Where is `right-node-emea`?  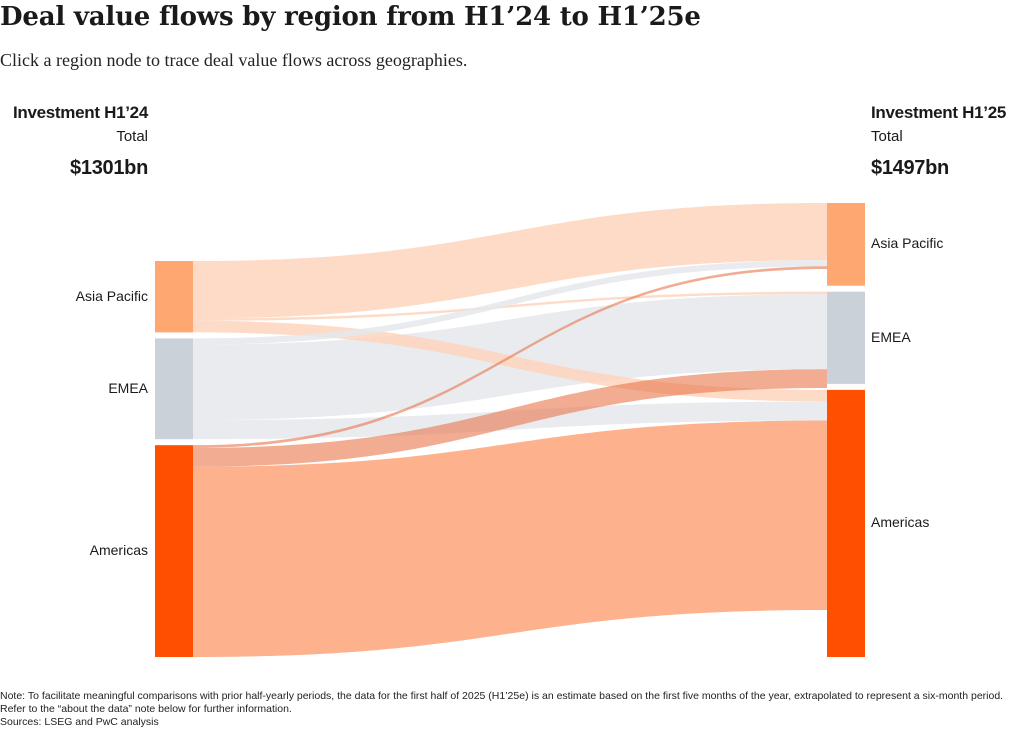 right-node-emea is located at coordinates (846, 337).